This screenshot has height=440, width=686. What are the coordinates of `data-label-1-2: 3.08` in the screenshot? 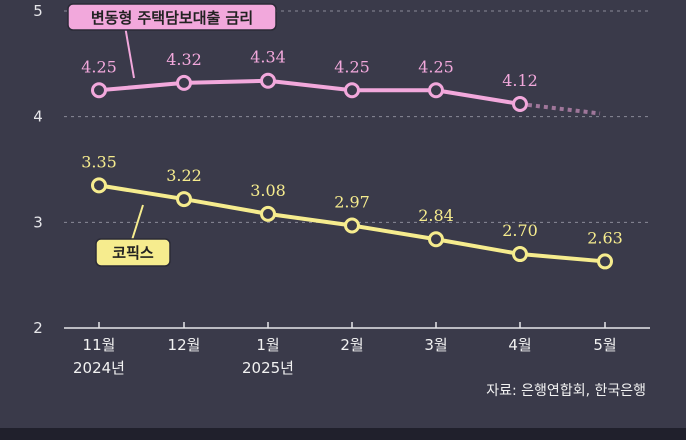 It's located at (268, 190).